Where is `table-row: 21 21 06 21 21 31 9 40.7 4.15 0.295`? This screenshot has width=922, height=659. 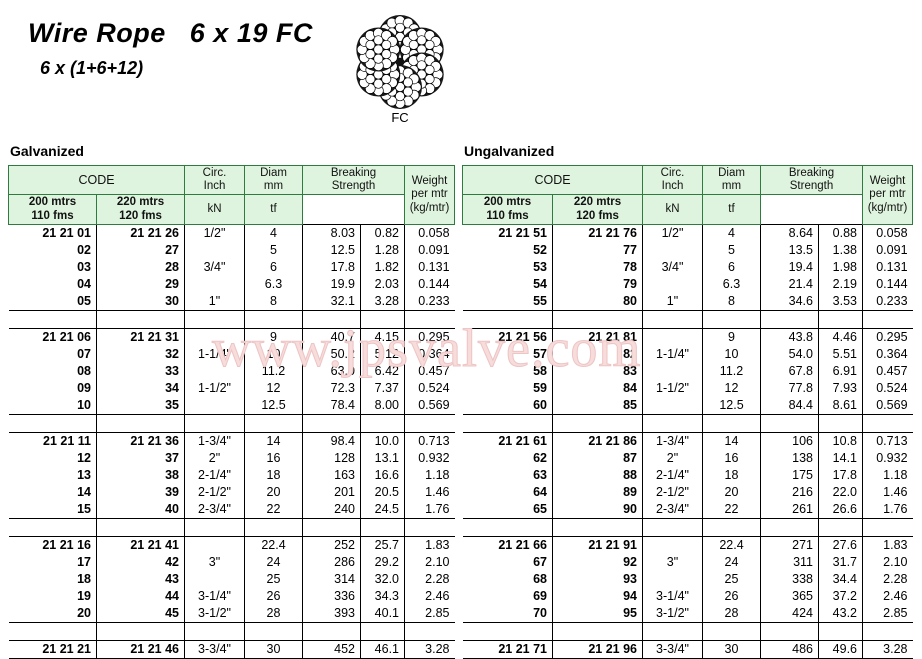
table-row: 21 21 06 21 21 31 9 40.7 4.15 0.295 is located at coordinates (231, 336).